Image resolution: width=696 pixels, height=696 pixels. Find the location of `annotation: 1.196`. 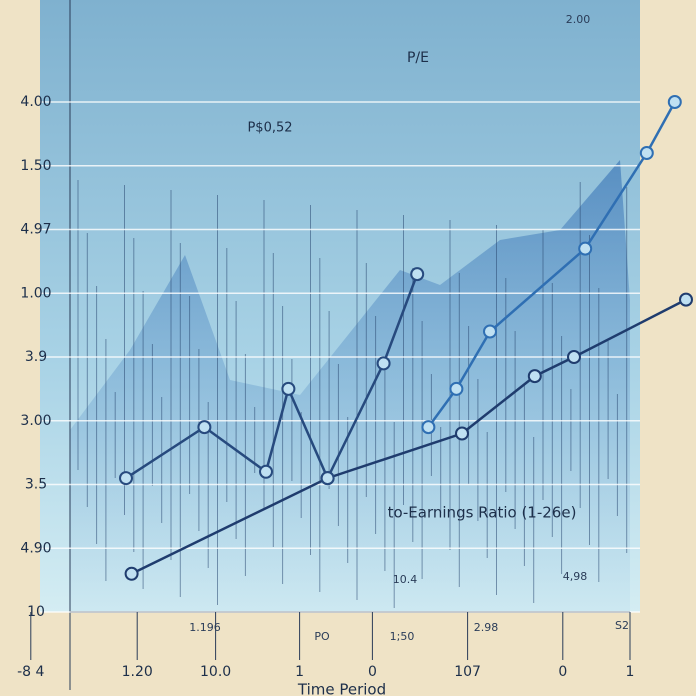

annotation: 1.196 is located at coordinates (205, 627).